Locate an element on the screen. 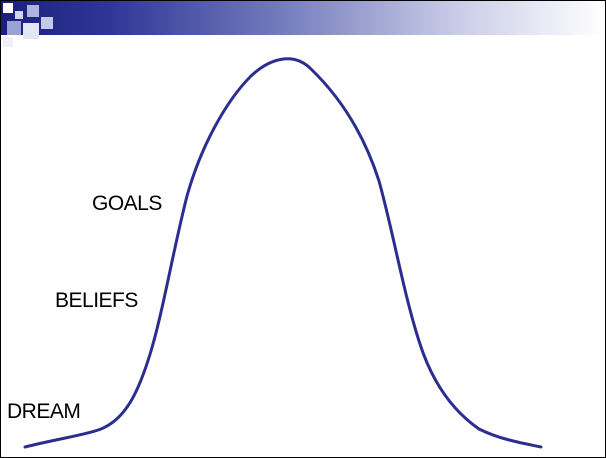  label-goals: GOALS is located at coordinates (127, 203).